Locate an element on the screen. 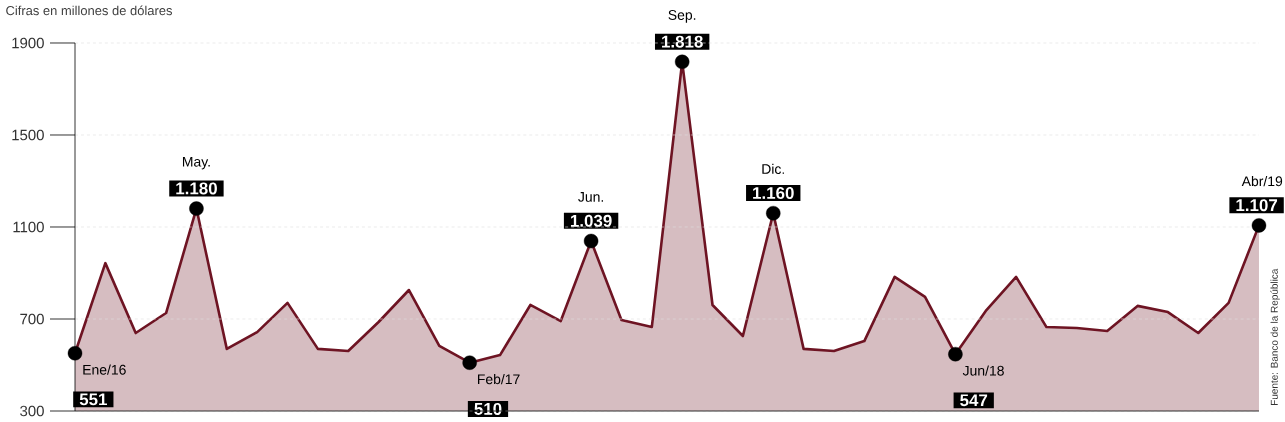  y-tick-label: 300 is located at coordinates (32, 411).